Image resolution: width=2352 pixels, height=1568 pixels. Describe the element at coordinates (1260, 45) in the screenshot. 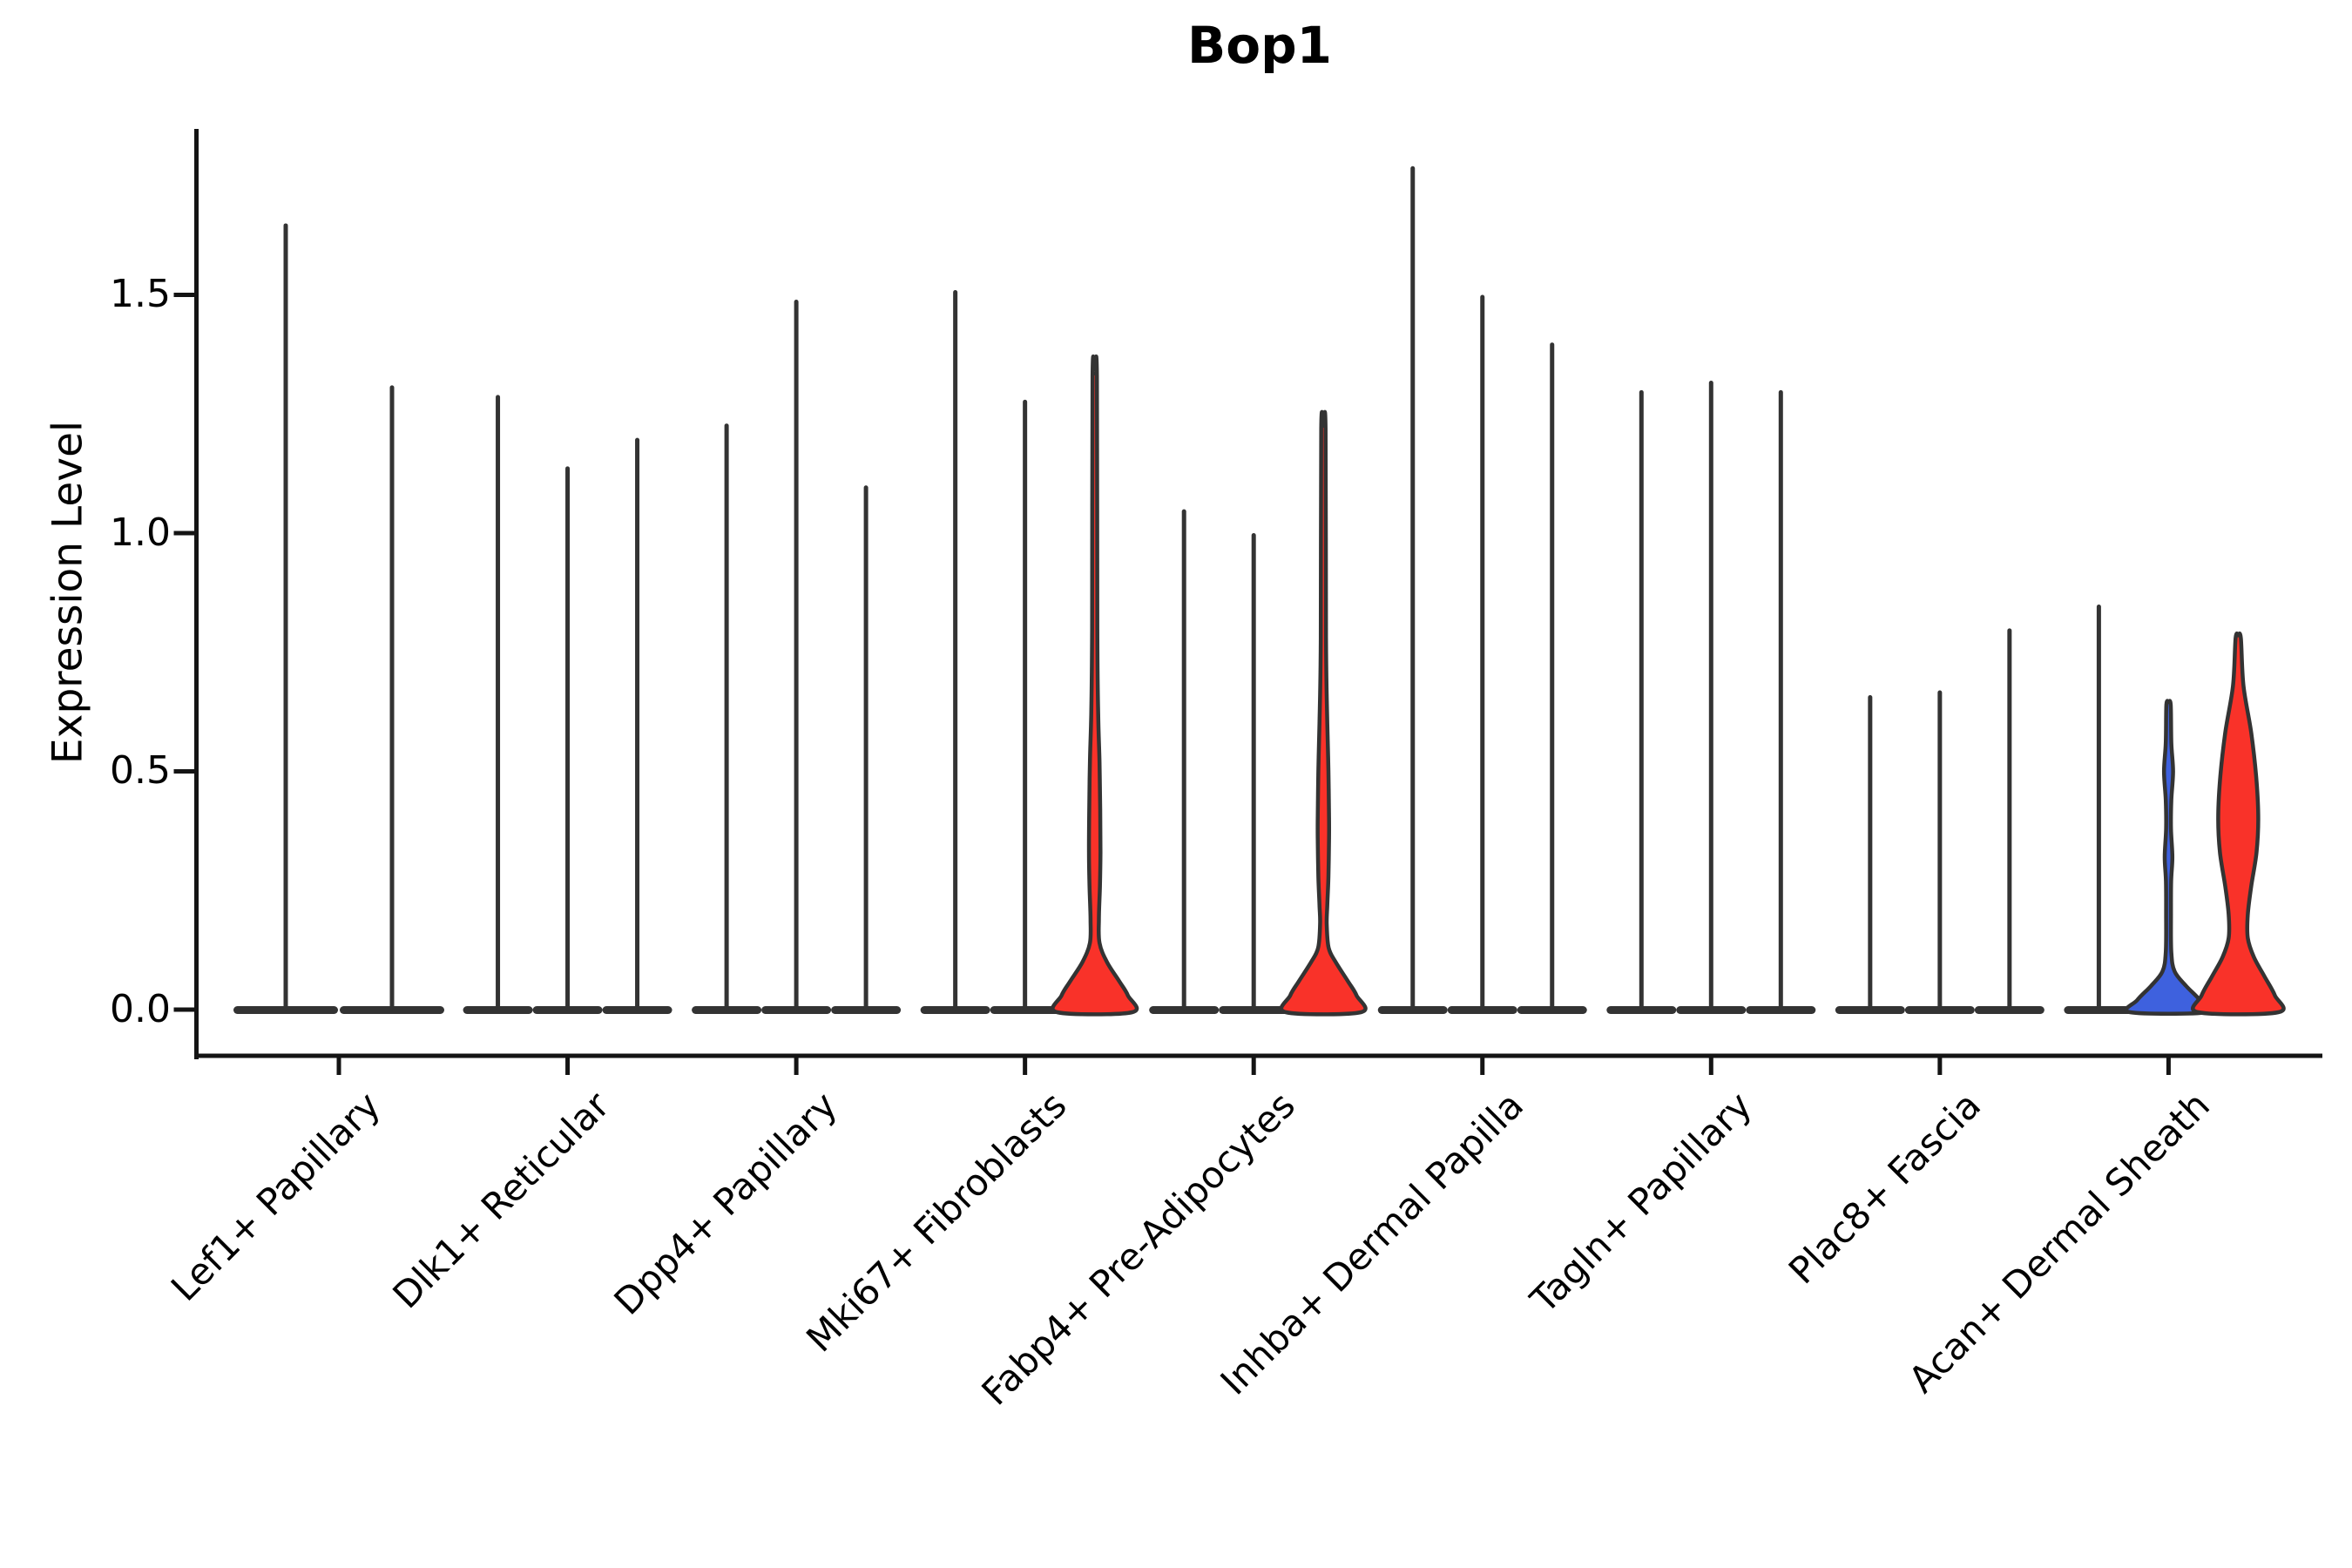

I see `chart-title: Bop1` at that location.